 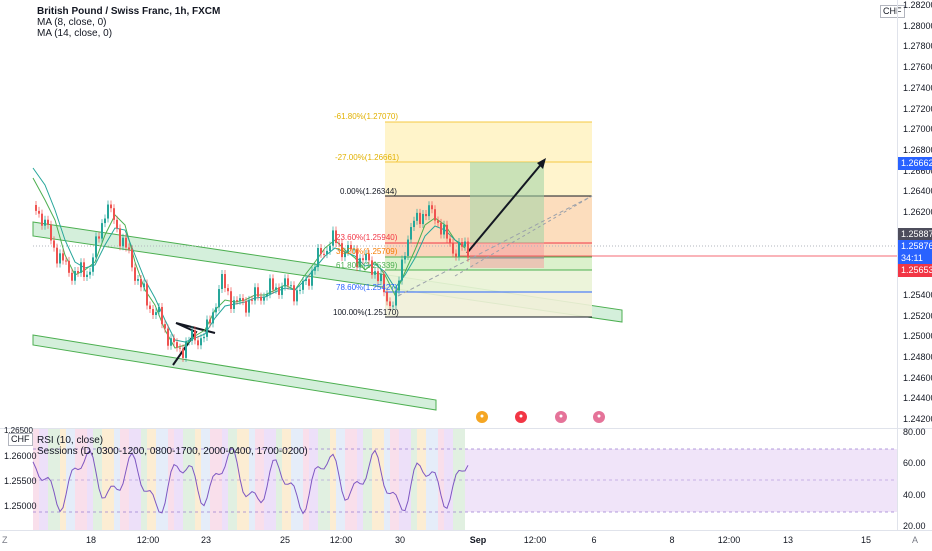 I want to click on fib-label-1: -61.80%(1.27070), so click(x=366, y=116).